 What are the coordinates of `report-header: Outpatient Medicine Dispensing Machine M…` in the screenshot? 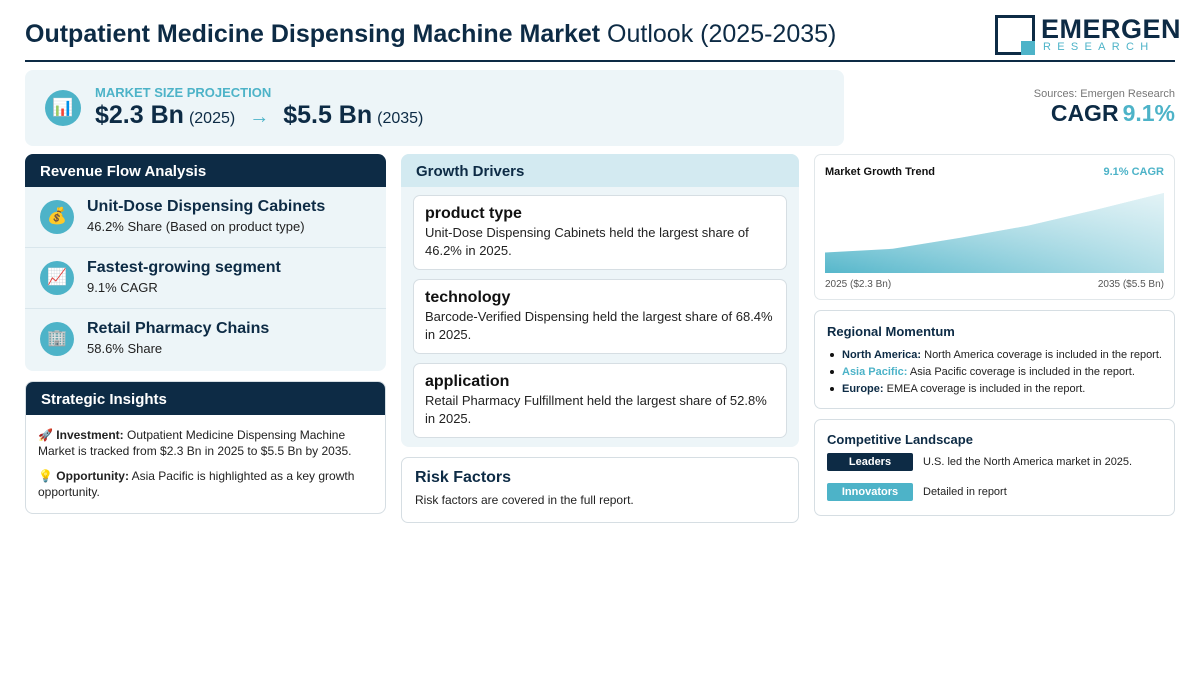 It's located at (603, 37).